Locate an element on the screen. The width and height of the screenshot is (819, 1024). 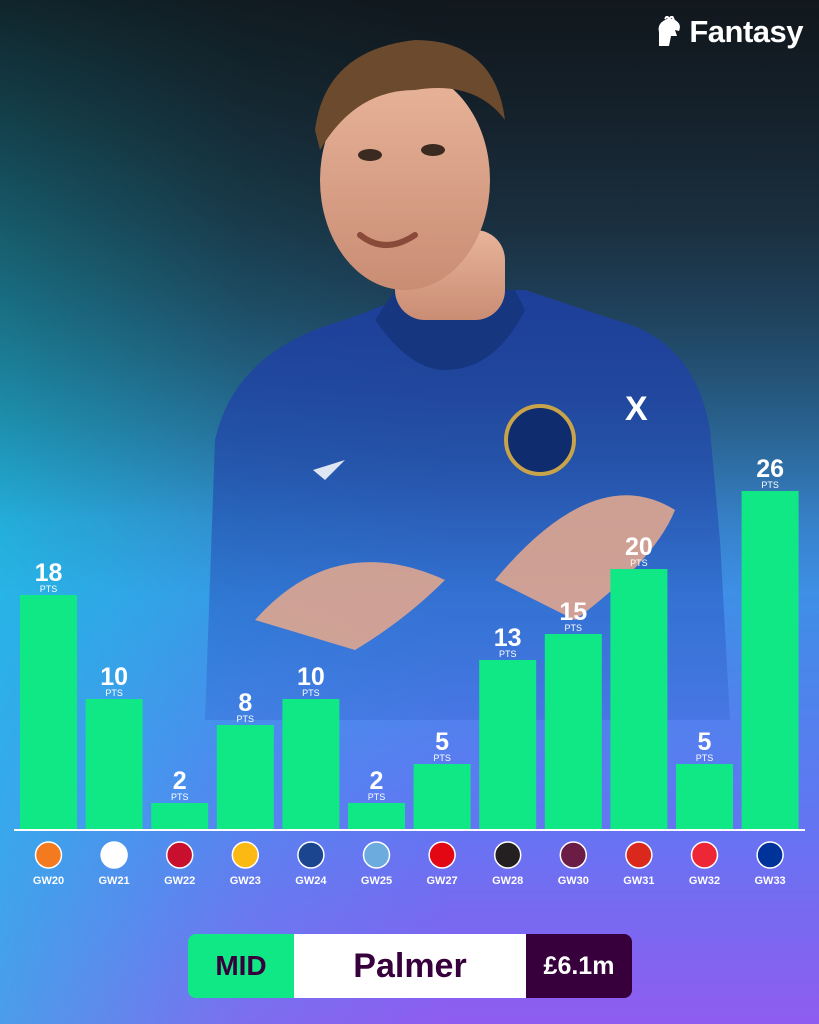
x-tick-label: GW32 is located at coordinates (704, 881).